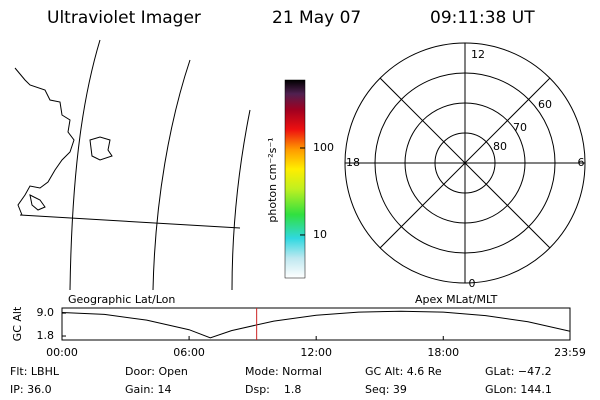 Image resolution: width=600 pixels, height=400 pixels. What do you see at coordinates (353, 162) in the screenshot?
I see `hour-label: 18` at bounding box center [353, 162].